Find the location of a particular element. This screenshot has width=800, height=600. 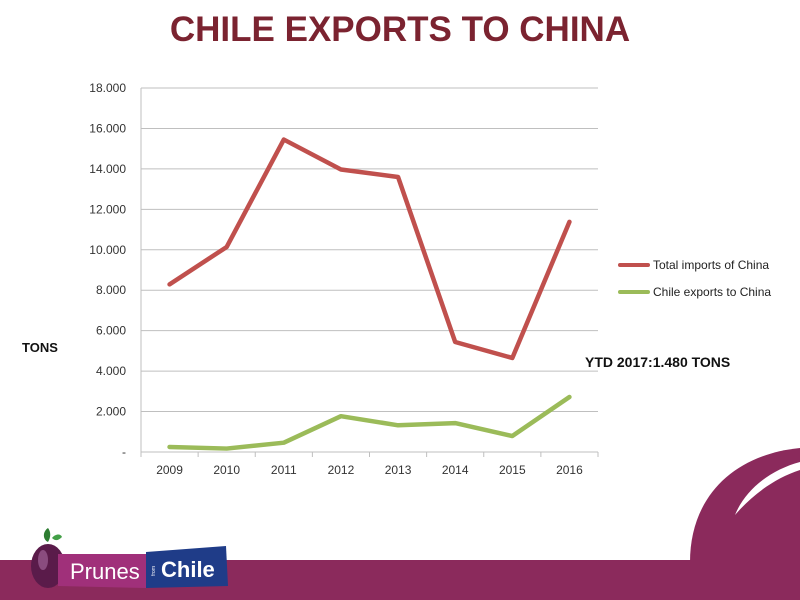

slide-title: CHILE EXPORTS TO CHINA is located at coordinates (400, 29).